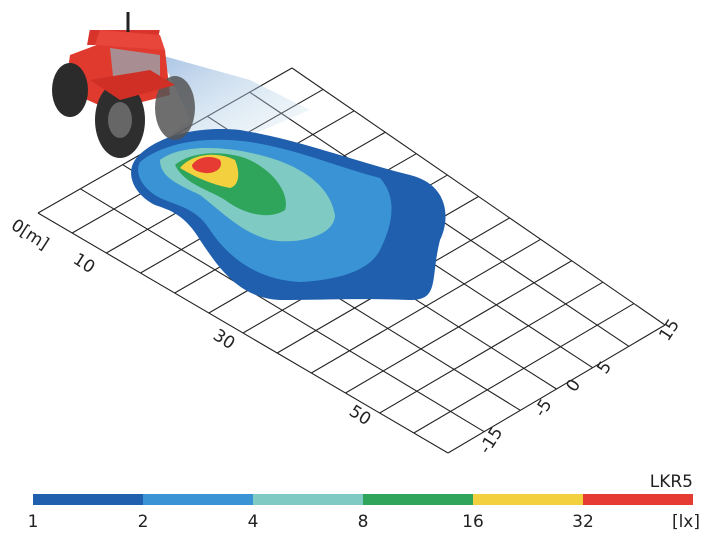  I want to click on legend-level: 4, so click(253, 522).